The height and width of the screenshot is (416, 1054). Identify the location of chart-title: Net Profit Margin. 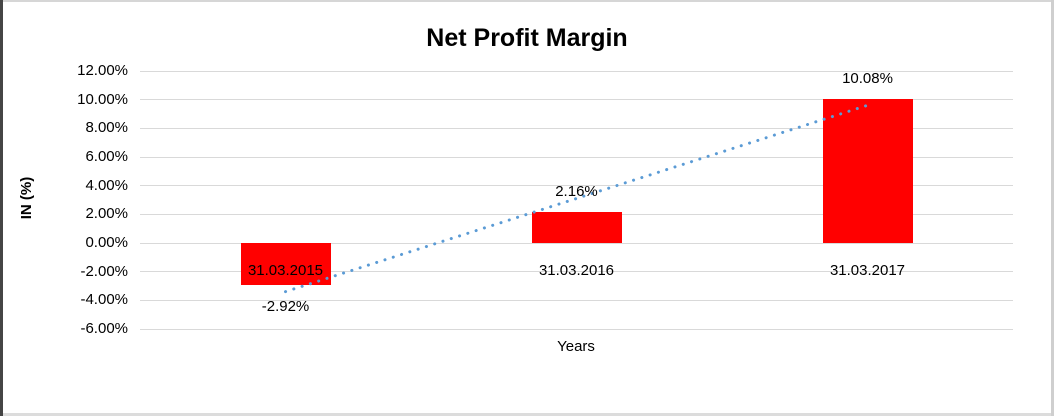
(527, 38).